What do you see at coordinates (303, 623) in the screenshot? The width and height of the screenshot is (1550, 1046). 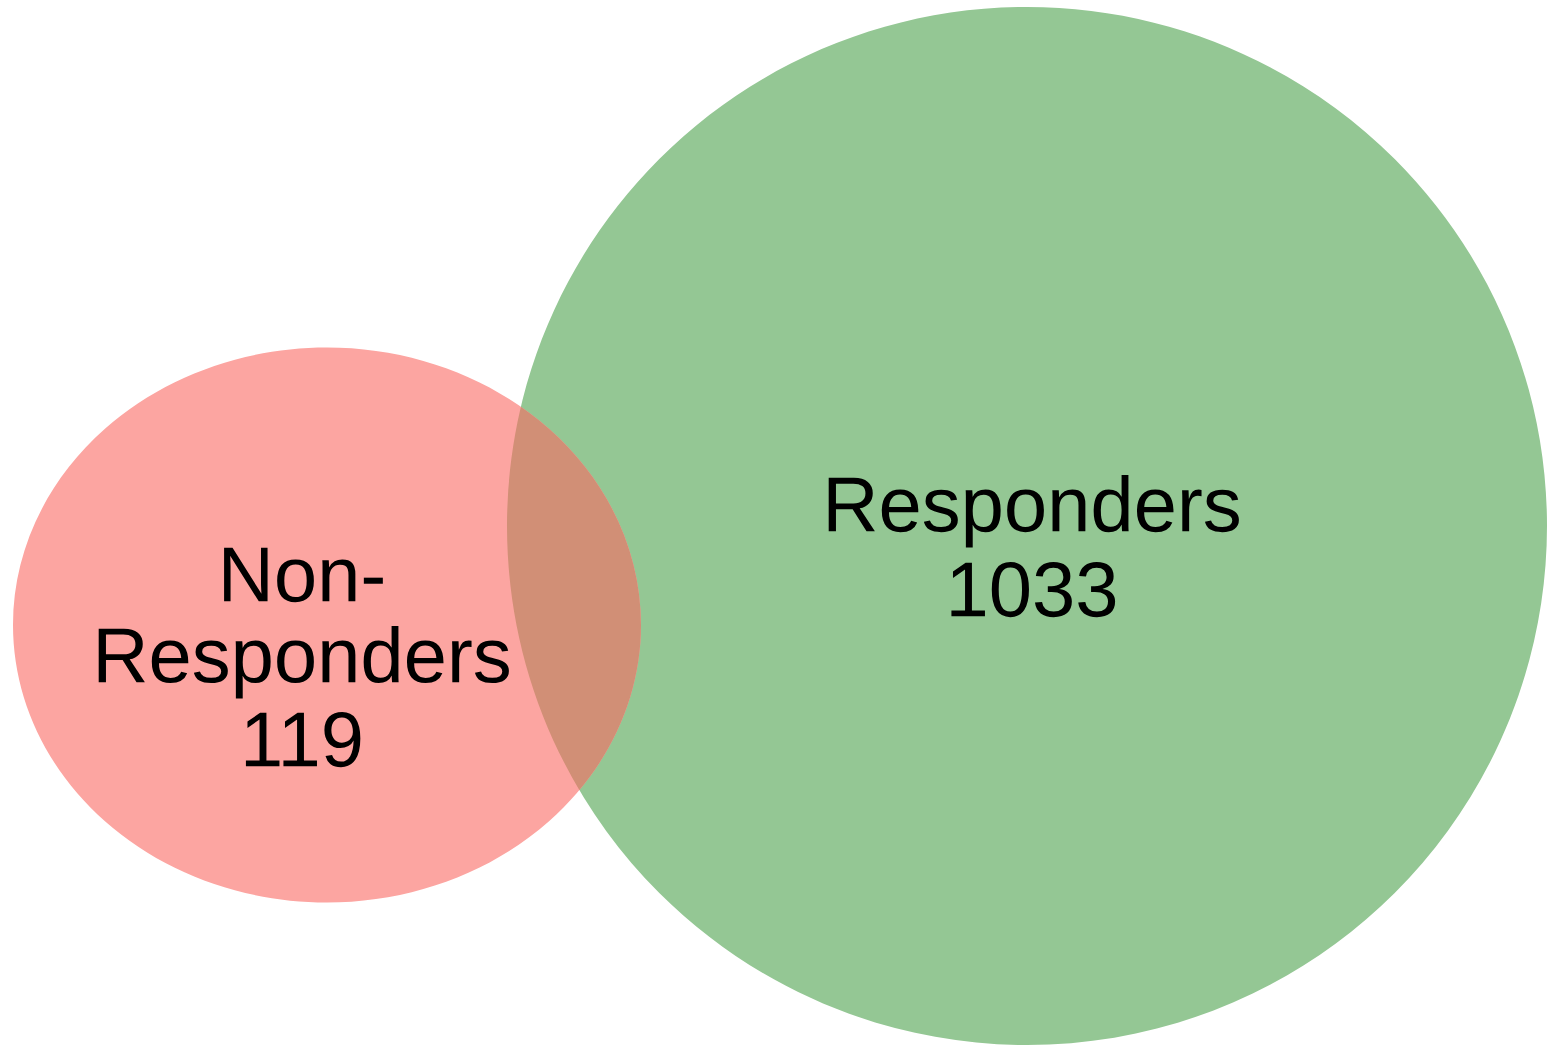 I see `category-label: Non- Responders` at bounding box center [303, 623].